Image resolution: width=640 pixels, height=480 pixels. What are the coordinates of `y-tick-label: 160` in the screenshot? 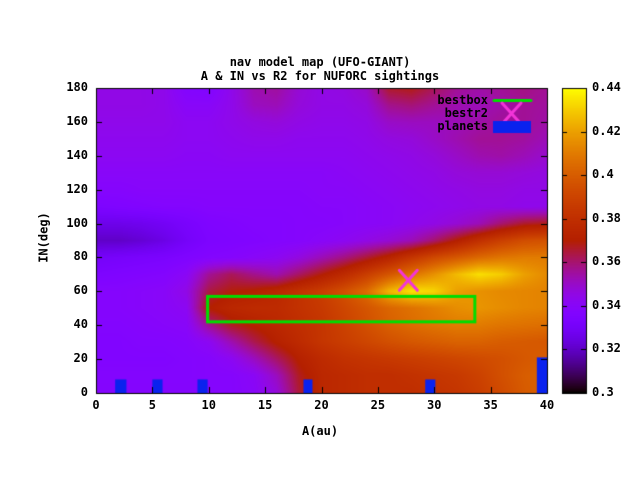 It's located at (77, 120).